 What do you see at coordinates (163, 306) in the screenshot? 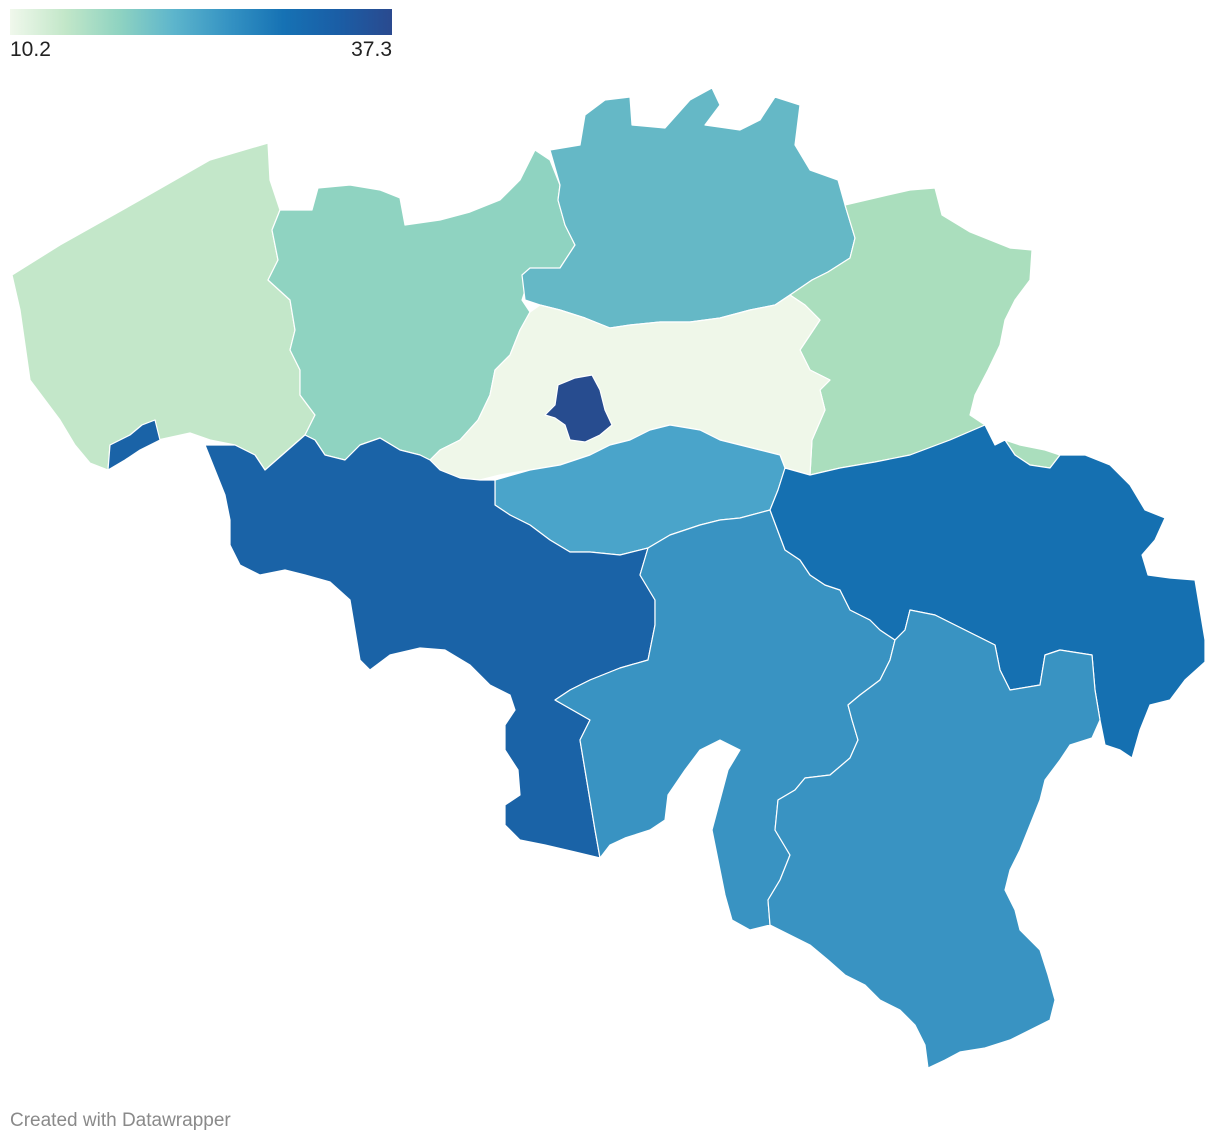
I see `region-west-flanders` at bounding box center [163, 306].